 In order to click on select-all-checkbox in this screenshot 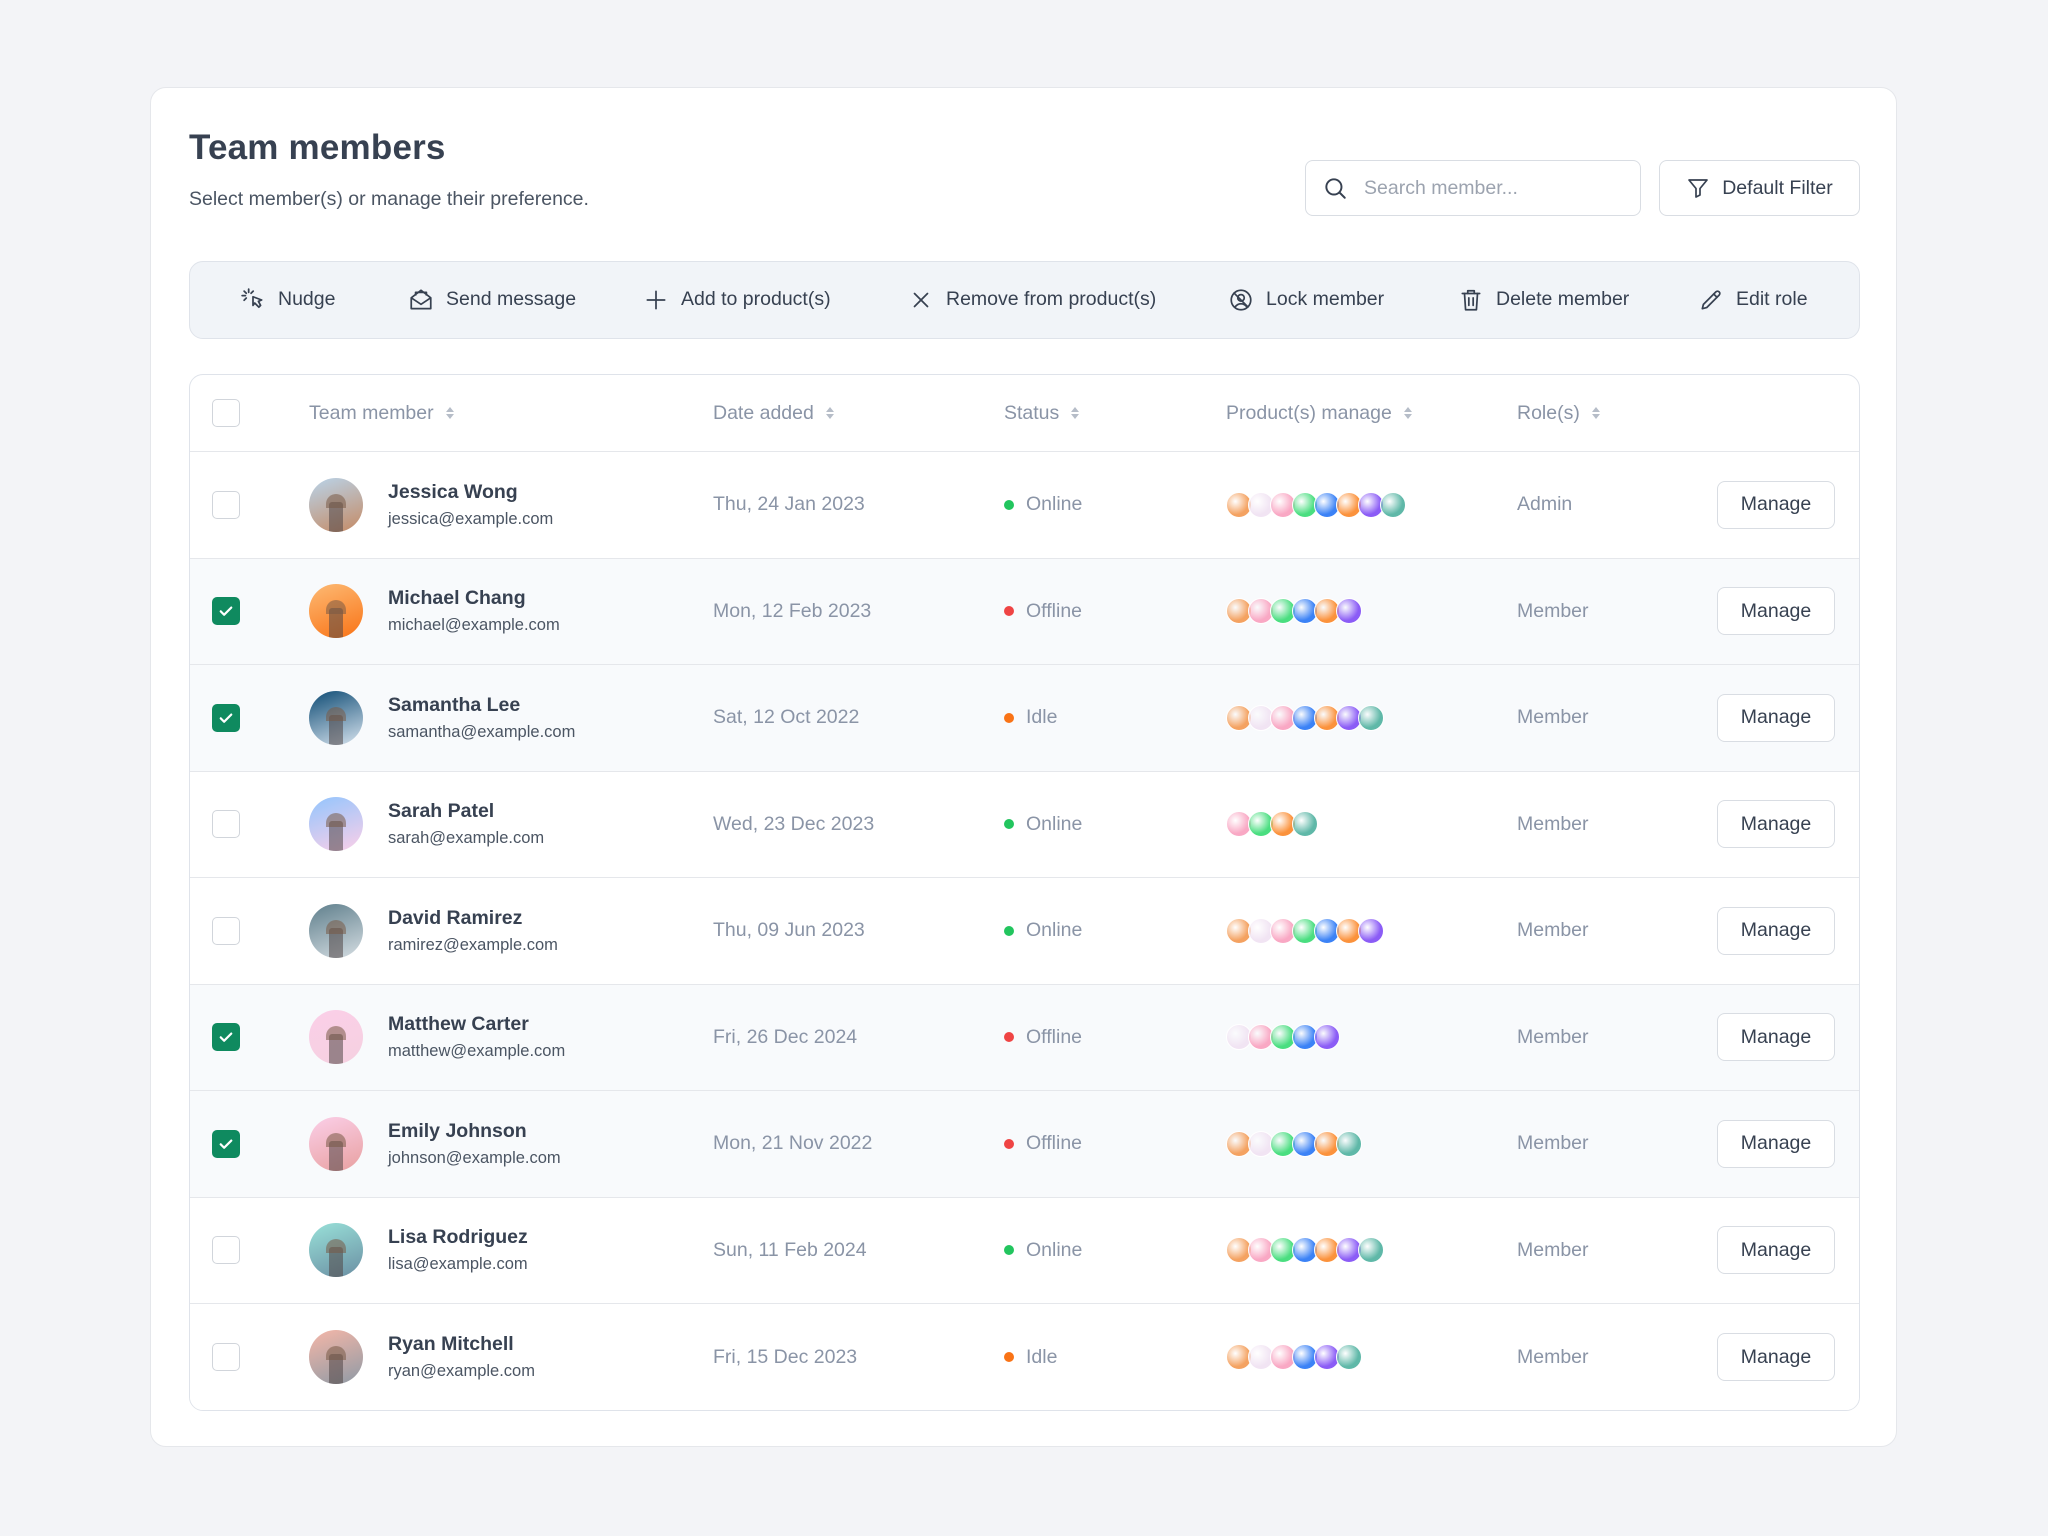, I will do `click(226, 413)`.